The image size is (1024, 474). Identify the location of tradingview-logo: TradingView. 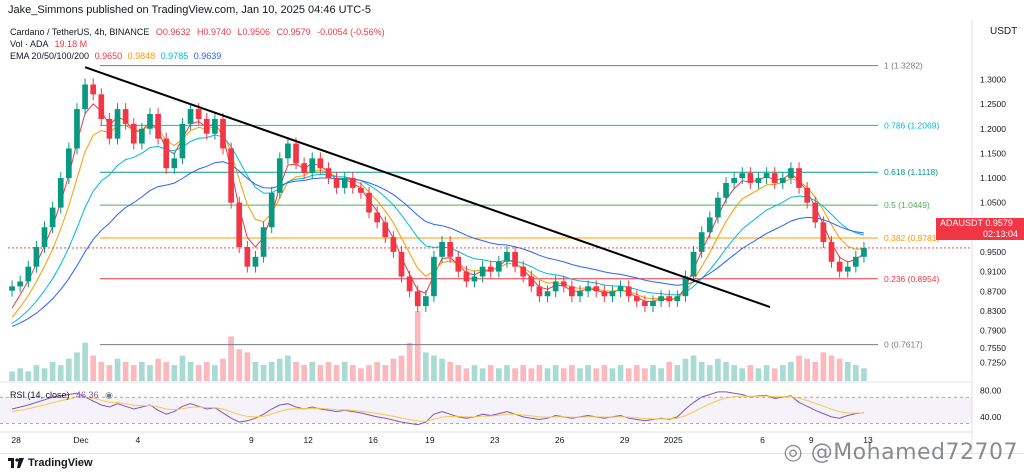
(50, 463).